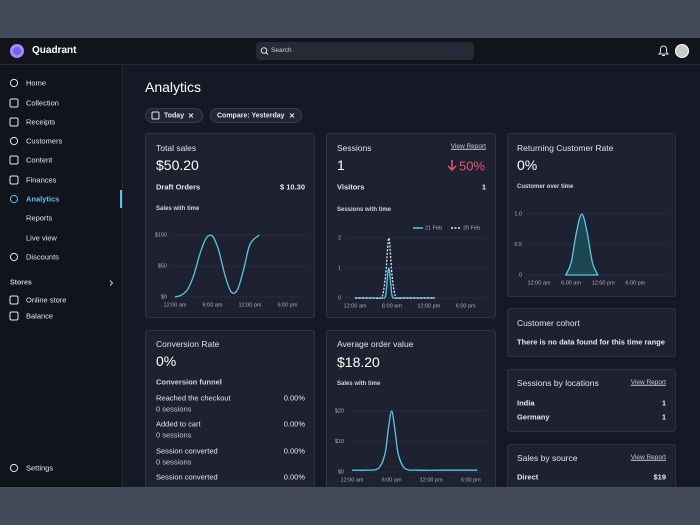 This screenshot has height=525, width=700. What do you see at coordinates (558, 382) in the screenshot?
I see `card-title: Sessions by locations` at bounding box center [558, 382].